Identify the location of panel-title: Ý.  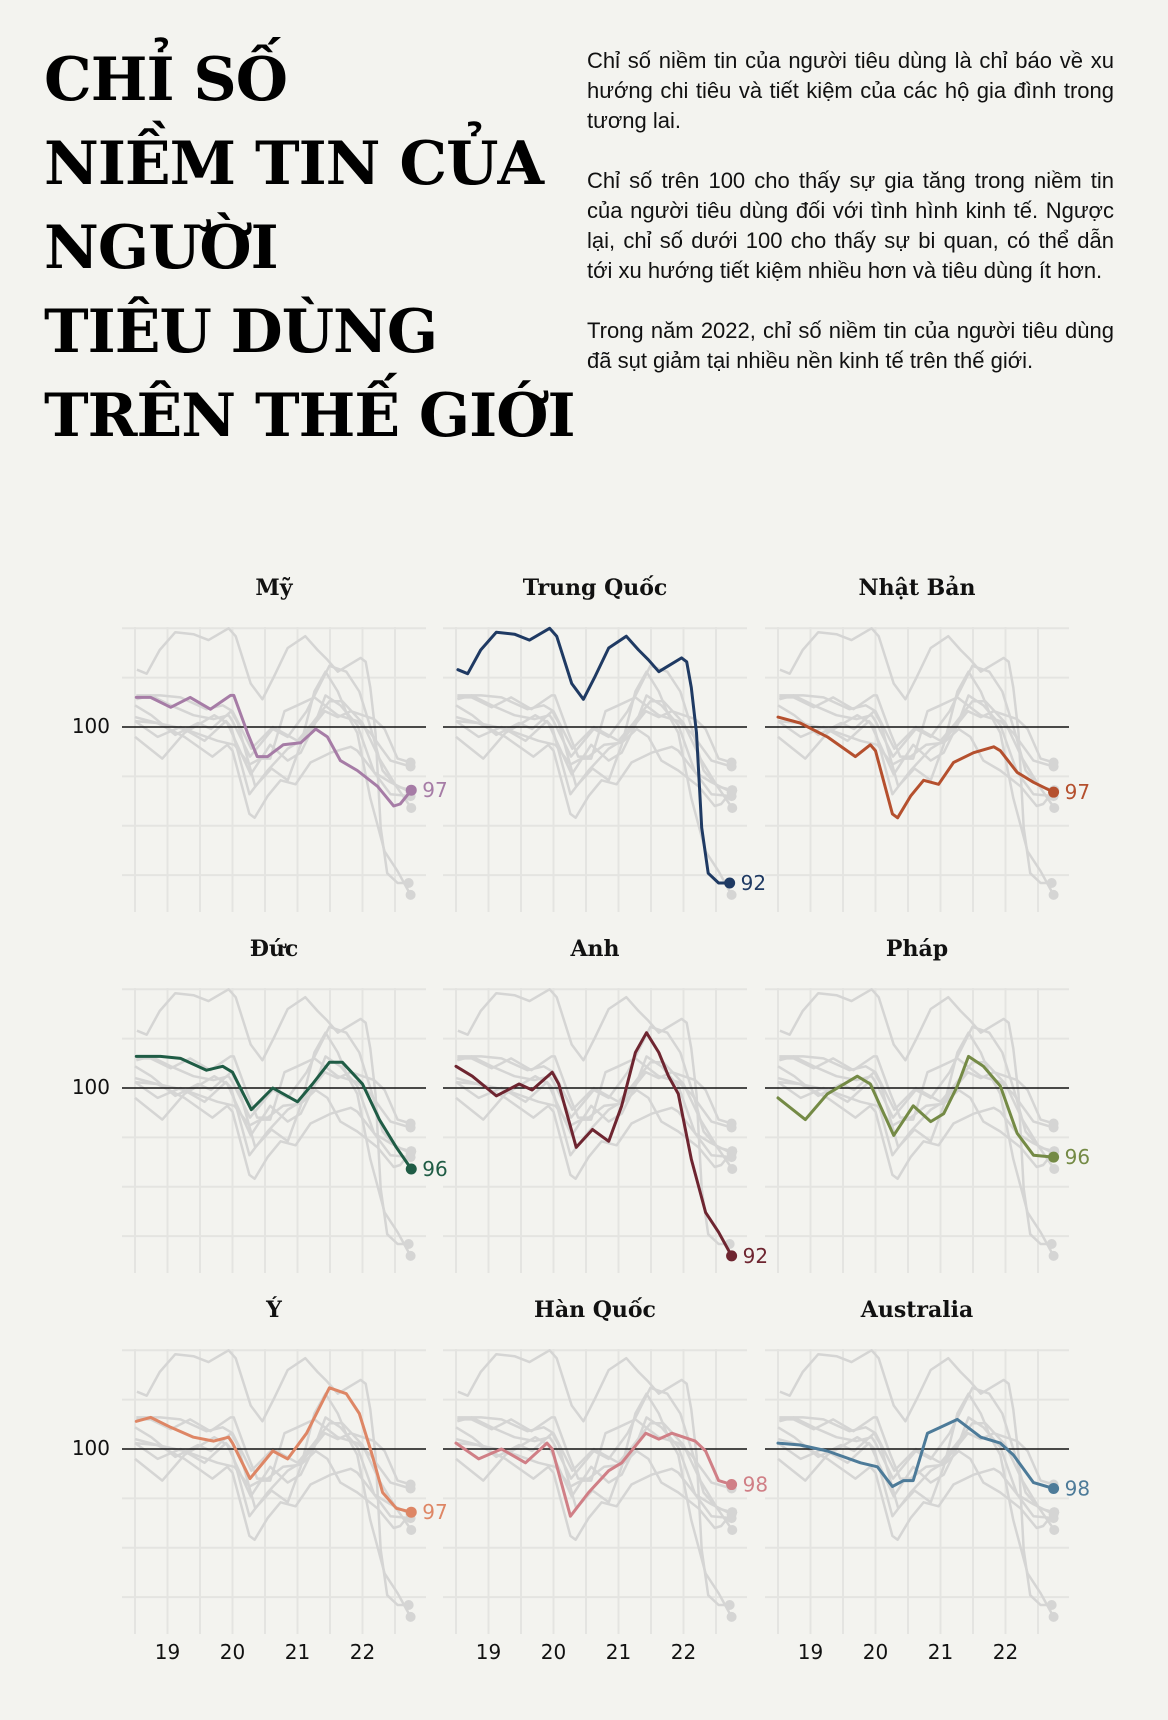
(274, 1310).